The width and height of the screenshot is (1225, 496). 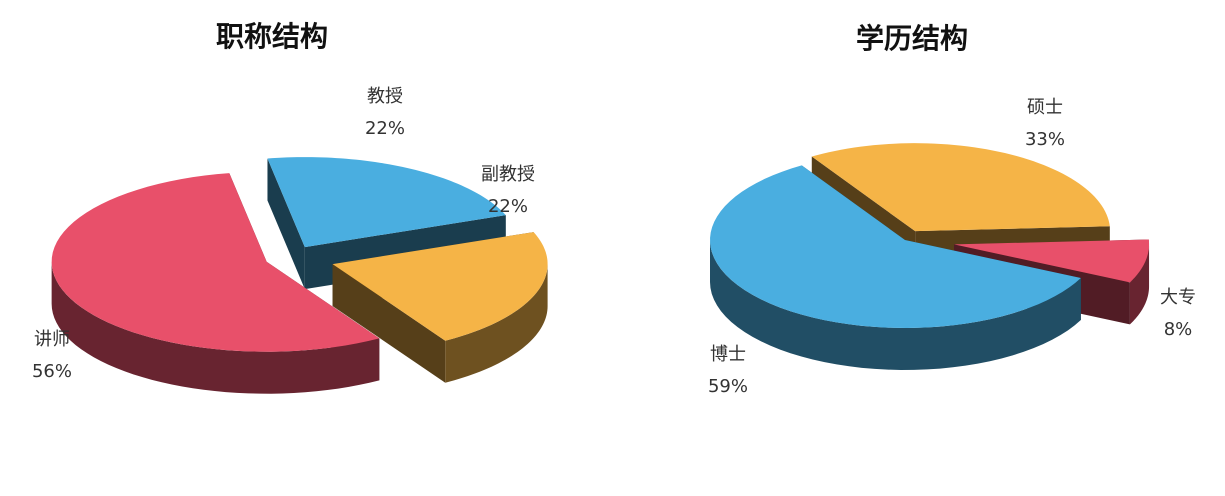 What do you see at coordinates (1178, 329) in the screenshot?
I see `value-label: 8%` at bounding box center [1178, 329].